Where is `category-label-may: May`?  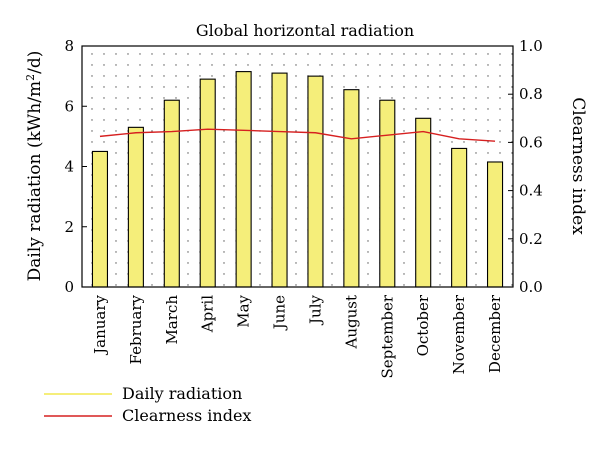
category-label-may: May is located at coordinates (244, 310).